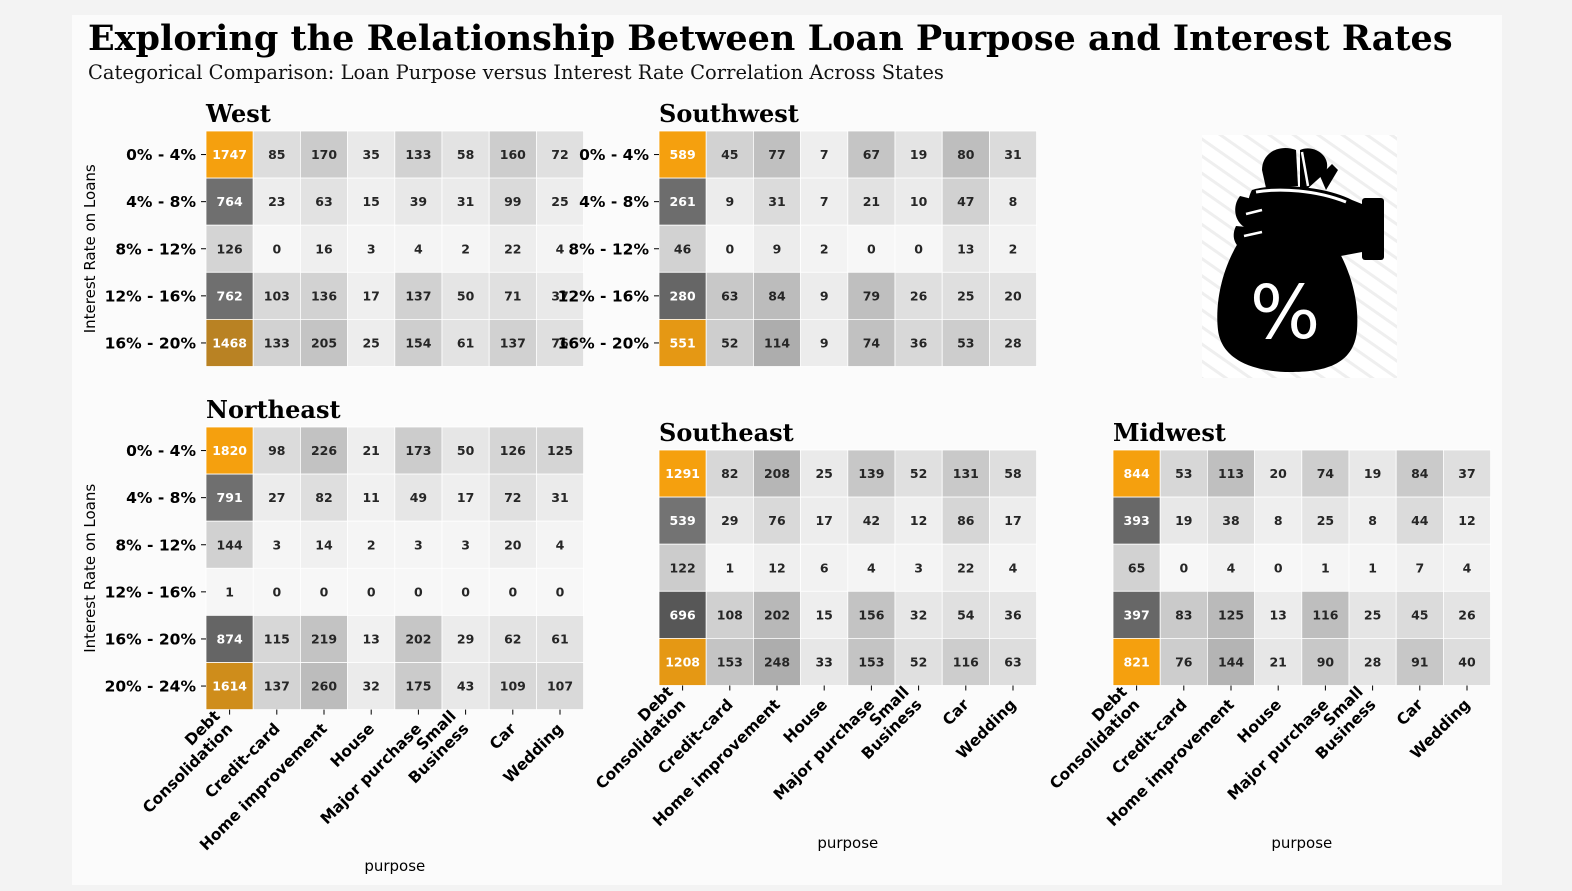 The image size is (1572, 891). I want to click on cell-value: 107, so click(560, 686).